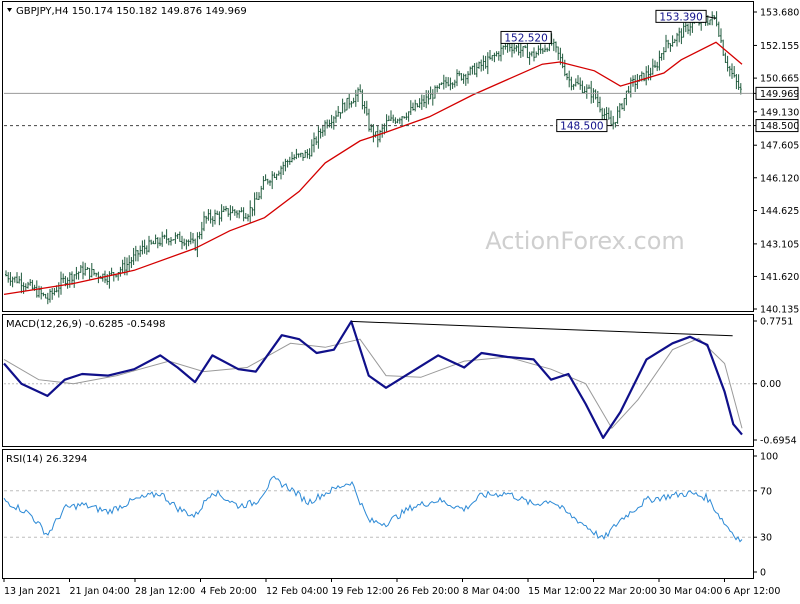  Describe the element at coordinates (776, 146) in the screenshot. I see `y-tick-label: 147.605` at that location.